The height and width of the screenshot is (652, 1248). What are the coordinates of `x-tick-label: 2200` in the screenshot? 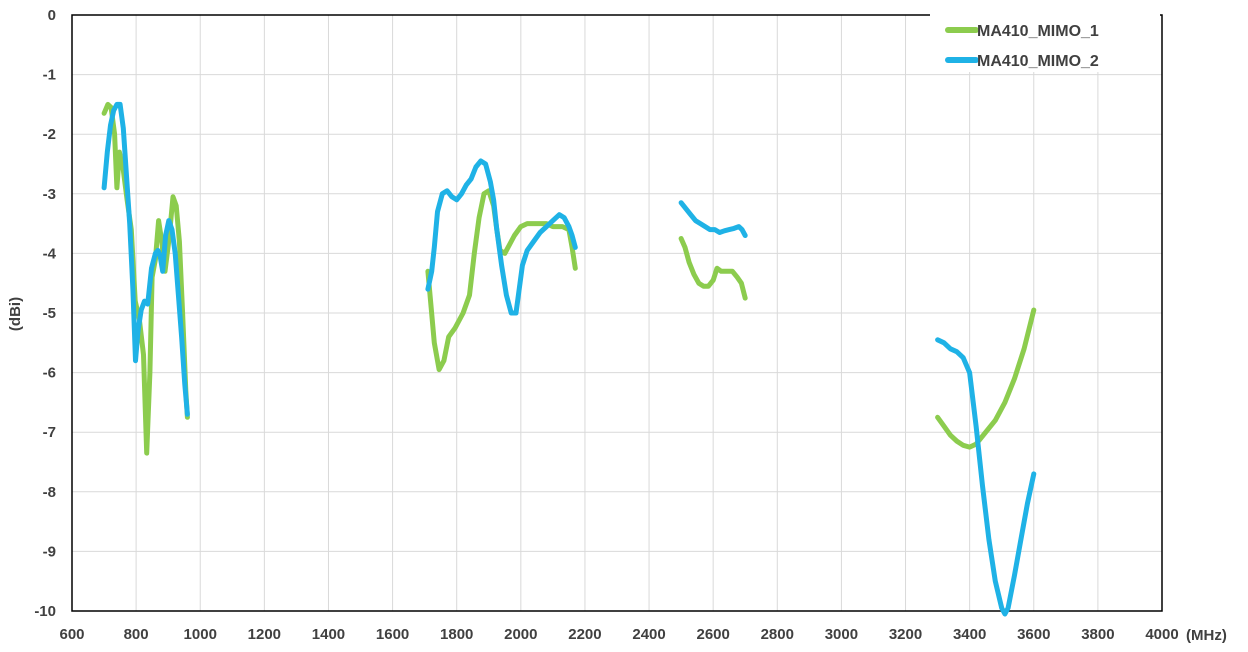 It's located at (584, 634).